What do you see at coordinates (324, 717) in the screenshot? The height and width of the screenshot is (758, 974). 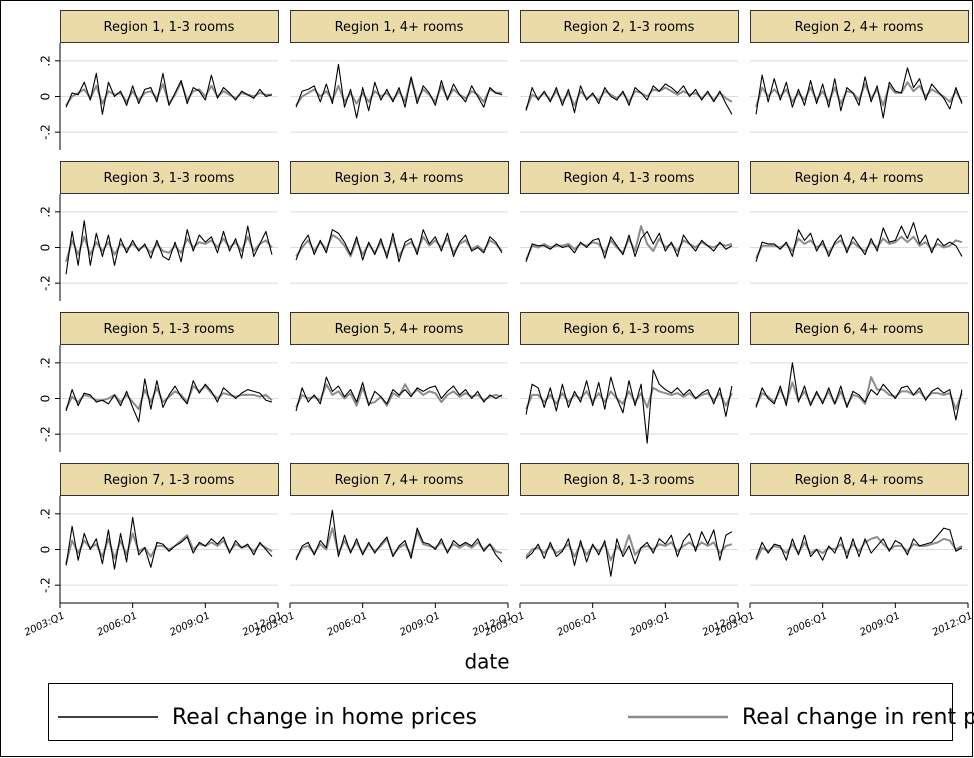 I see `legend-label: Real change in home prices` at bounding box center [324, 717].